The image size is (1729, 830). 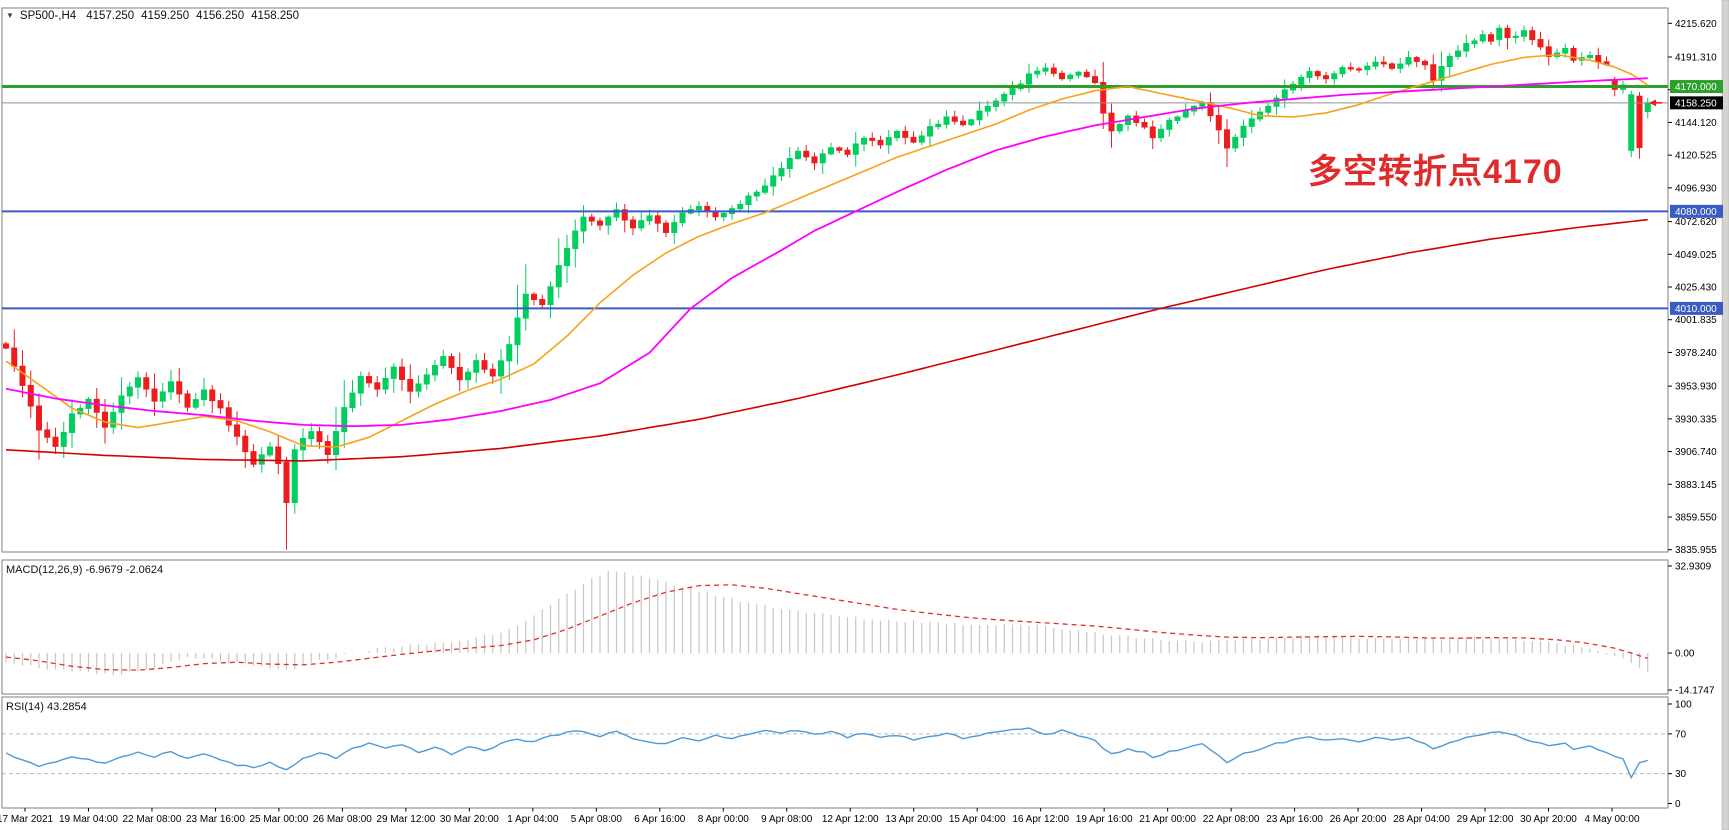 I want to click on low-value: 4156.250, so click(x=220, y=16).